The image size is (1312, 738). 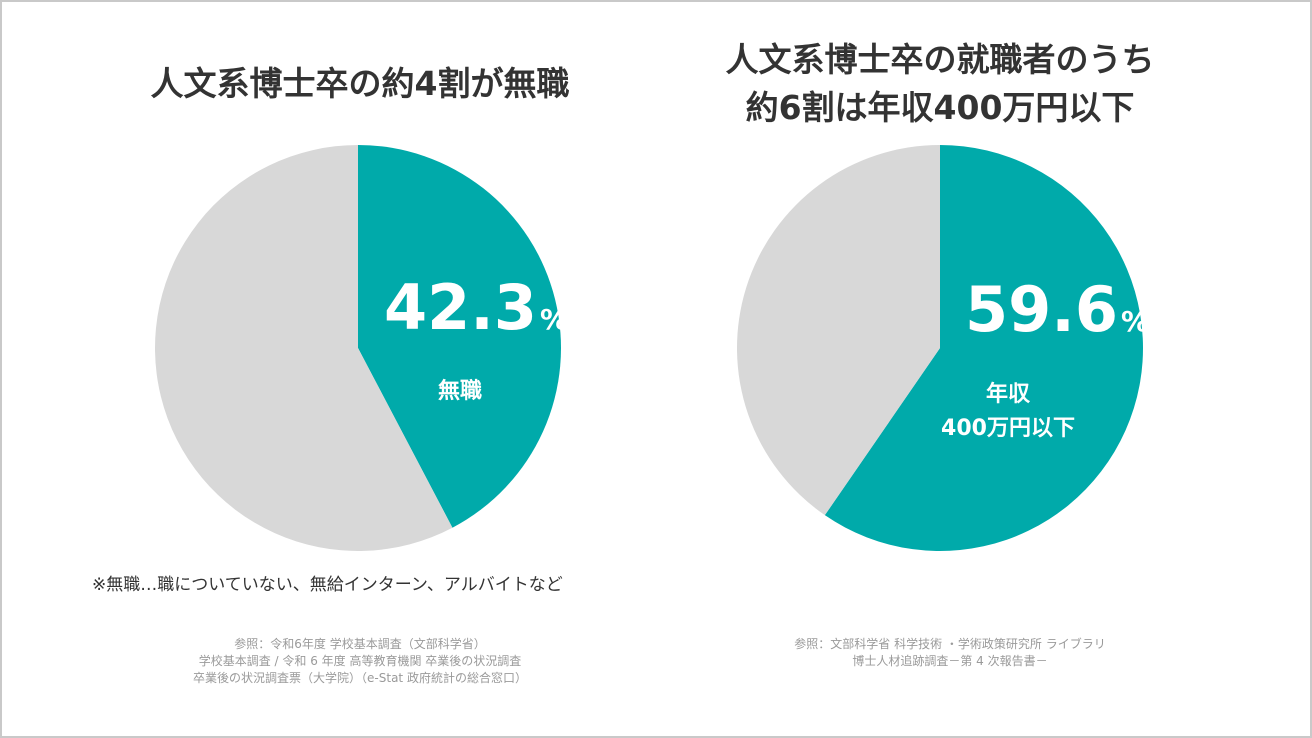 What do you see at coordinates (554, 319) in the screenshot?
I see `left-percentage-unit: %` at bounding box center [554, 319].